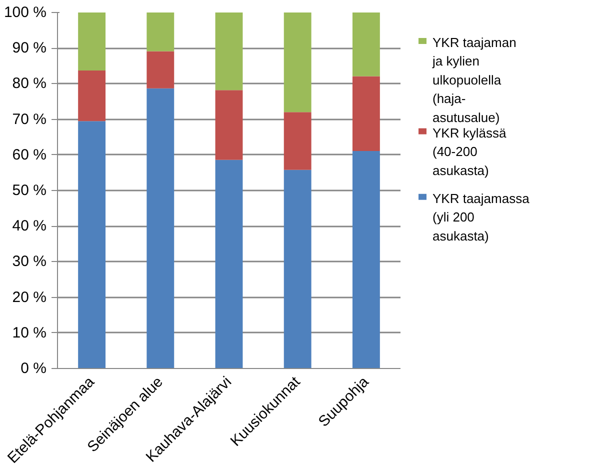 This screenshot has height=475, width=592. Describe the element at coordinates (474, 79) in the screenshot. I see `legend-label: YKR taajaman ja kylien ulkopuolella (haja-asutusalue)` at that location.